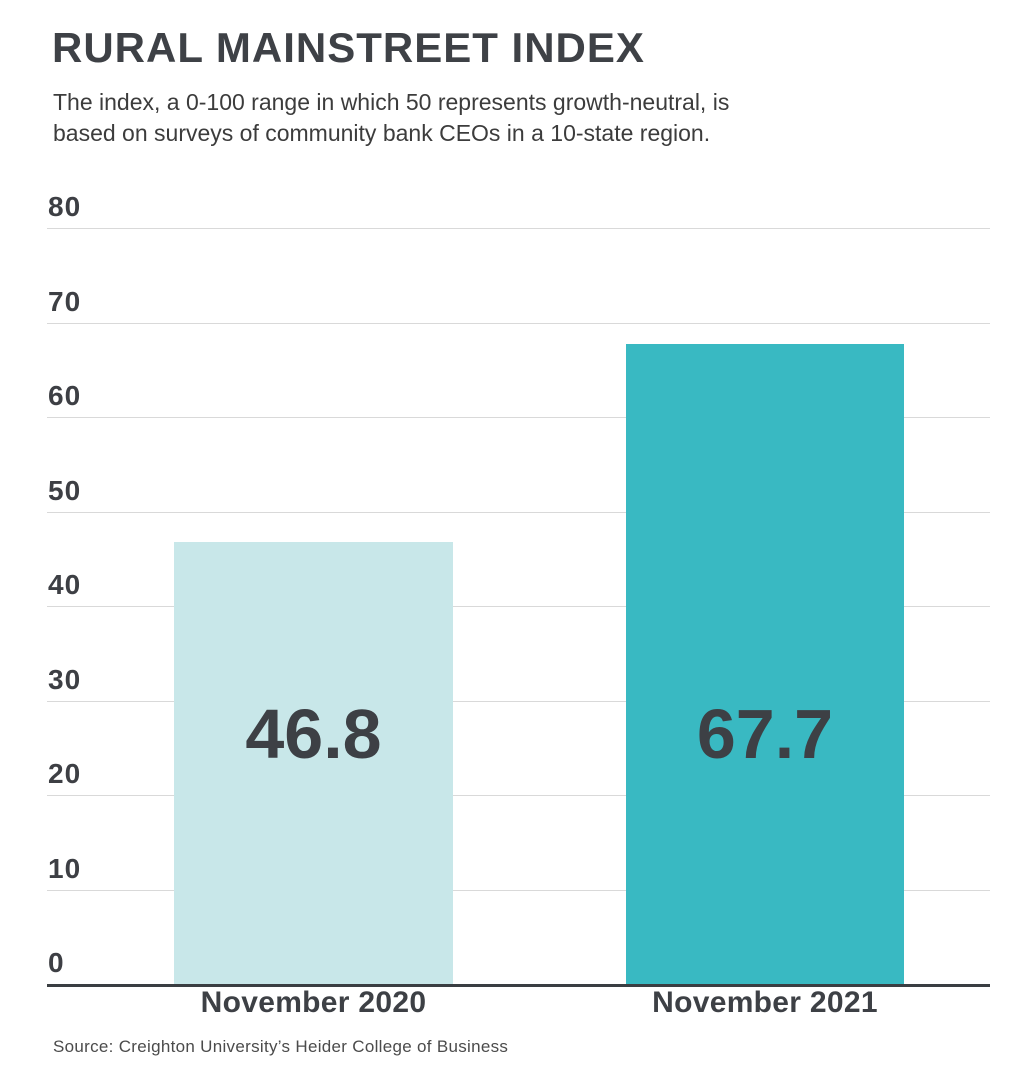 The width and height of the screenshot is (1023, 1073). Describe the element at coordinates (518, 1005) in the screenshot. I see `x-axis-labels: November 2020 November 2021` at that location.